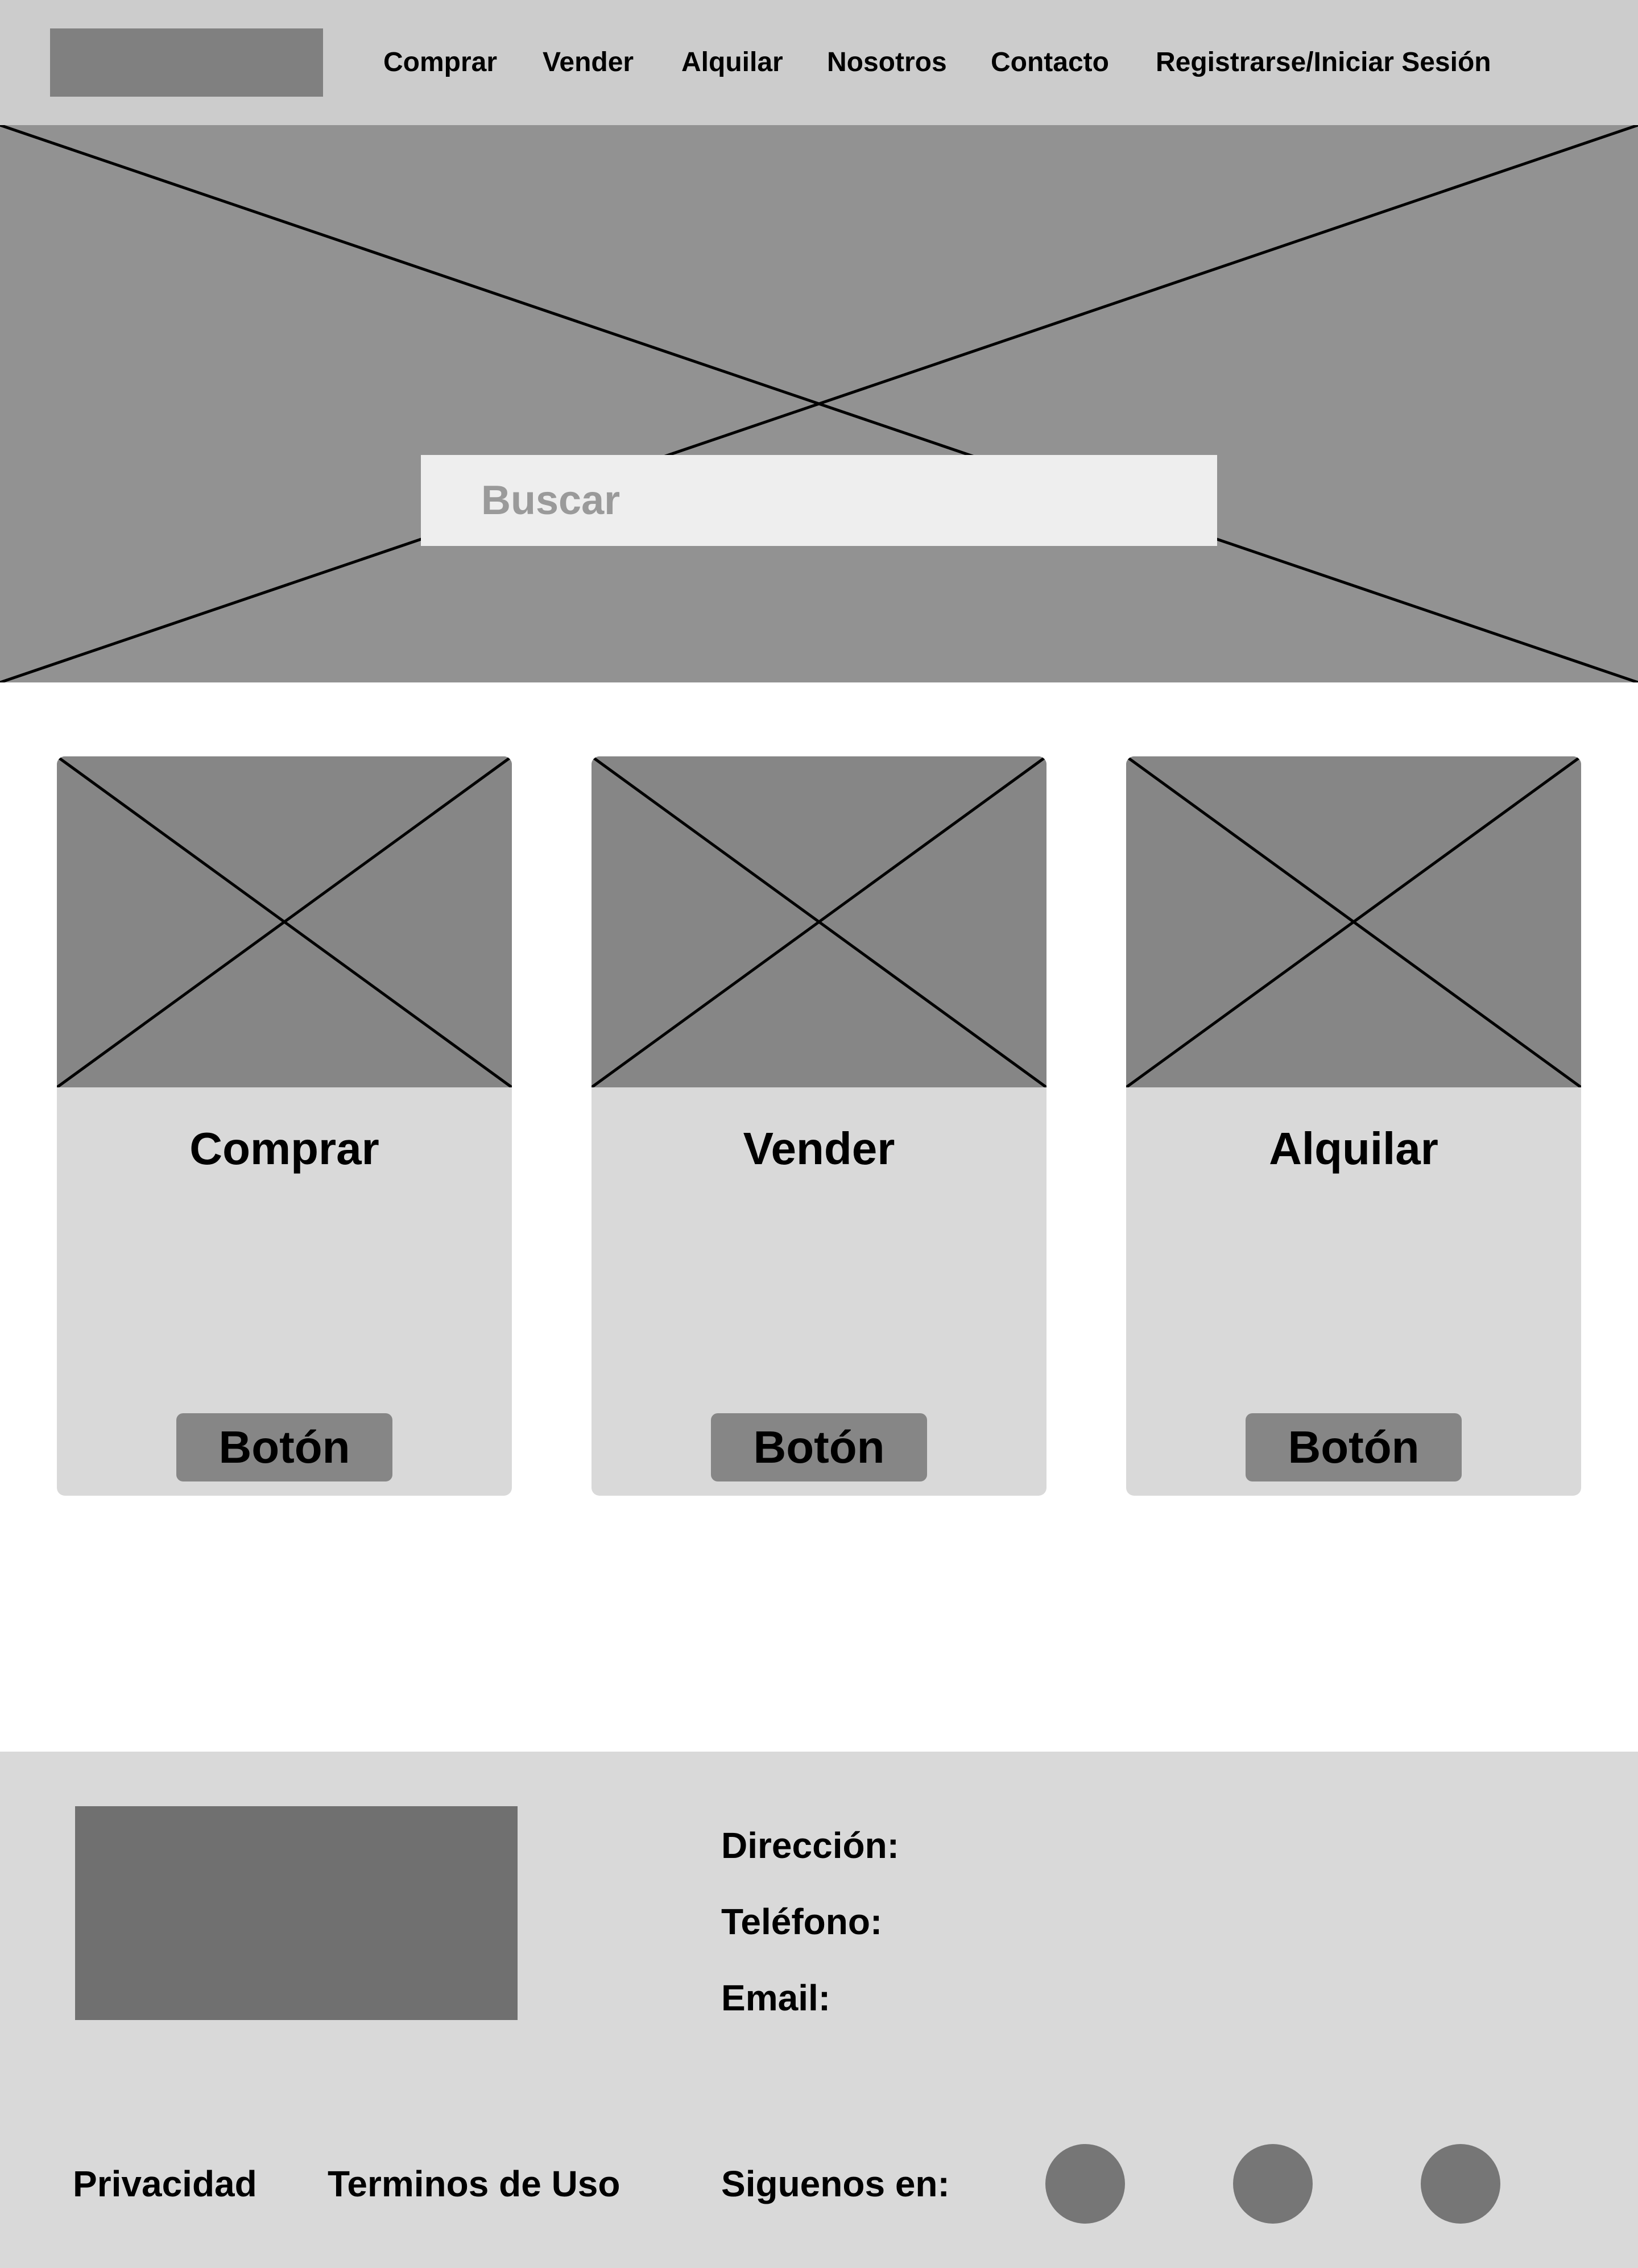 The height and width of the screenshot is (2268, 1638). Describe the element at coordinates (588, 62) in the screenshot. I see `nav-item-vender: Vender` at that location.